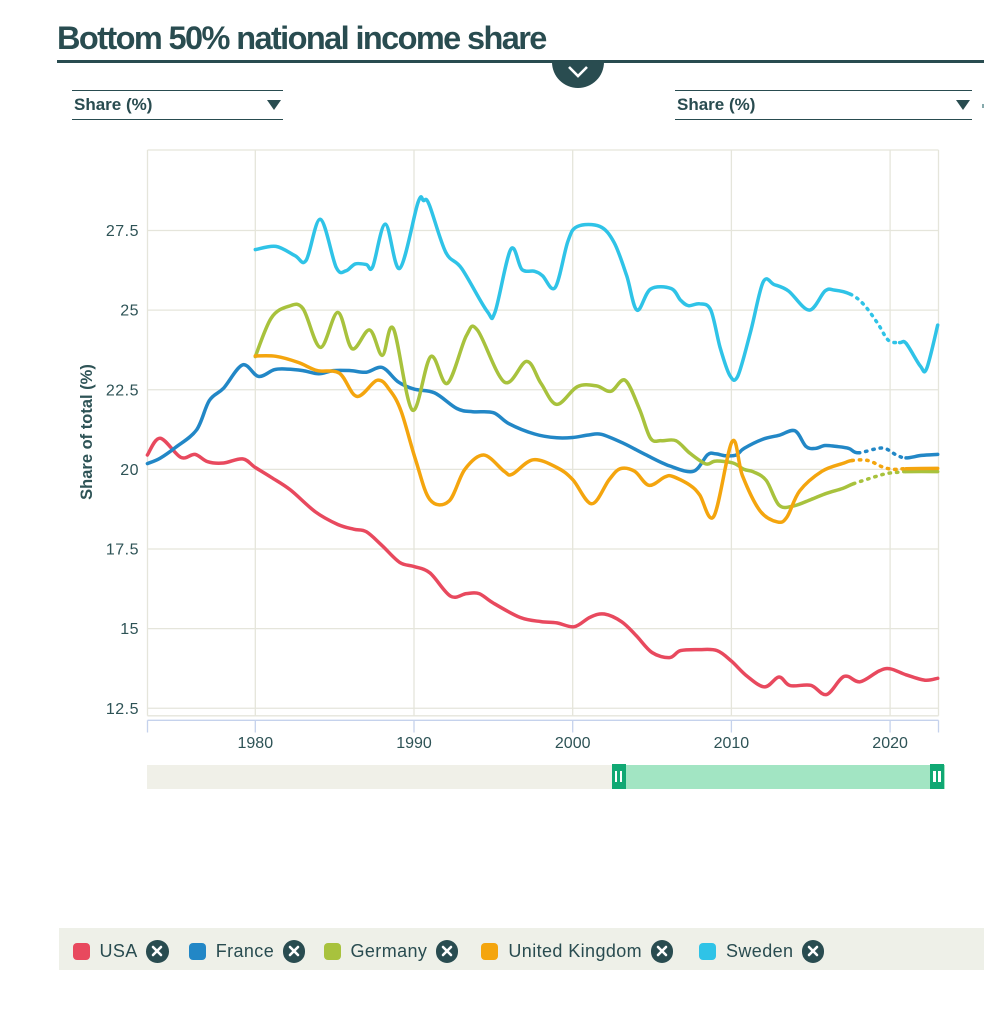  Describe the element at coordinates (122, 550) in the screenshot. I see `svg-text: 17.5` at that location.